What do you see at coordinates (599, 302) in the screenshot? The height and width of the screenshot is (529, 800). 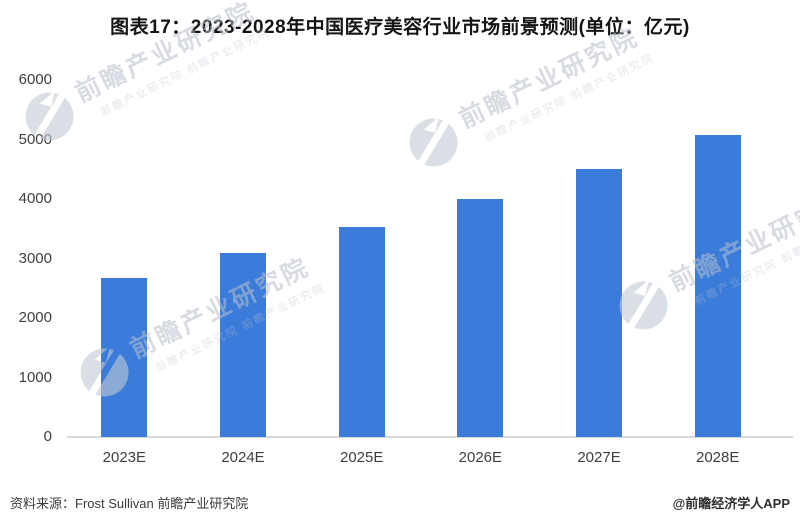 I see `bar-2027E` at bounding box center [599, 302].